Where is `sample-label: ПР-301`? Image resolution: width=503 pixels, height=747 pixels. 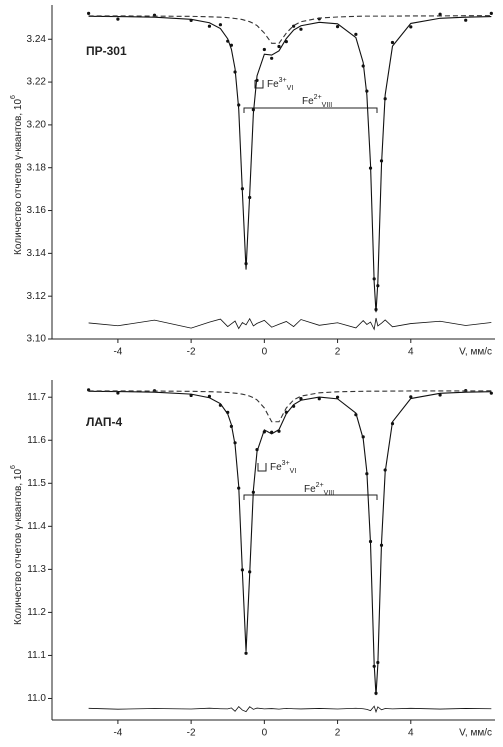 sample-label: ПР-301 is located at coordinates (106, 51).